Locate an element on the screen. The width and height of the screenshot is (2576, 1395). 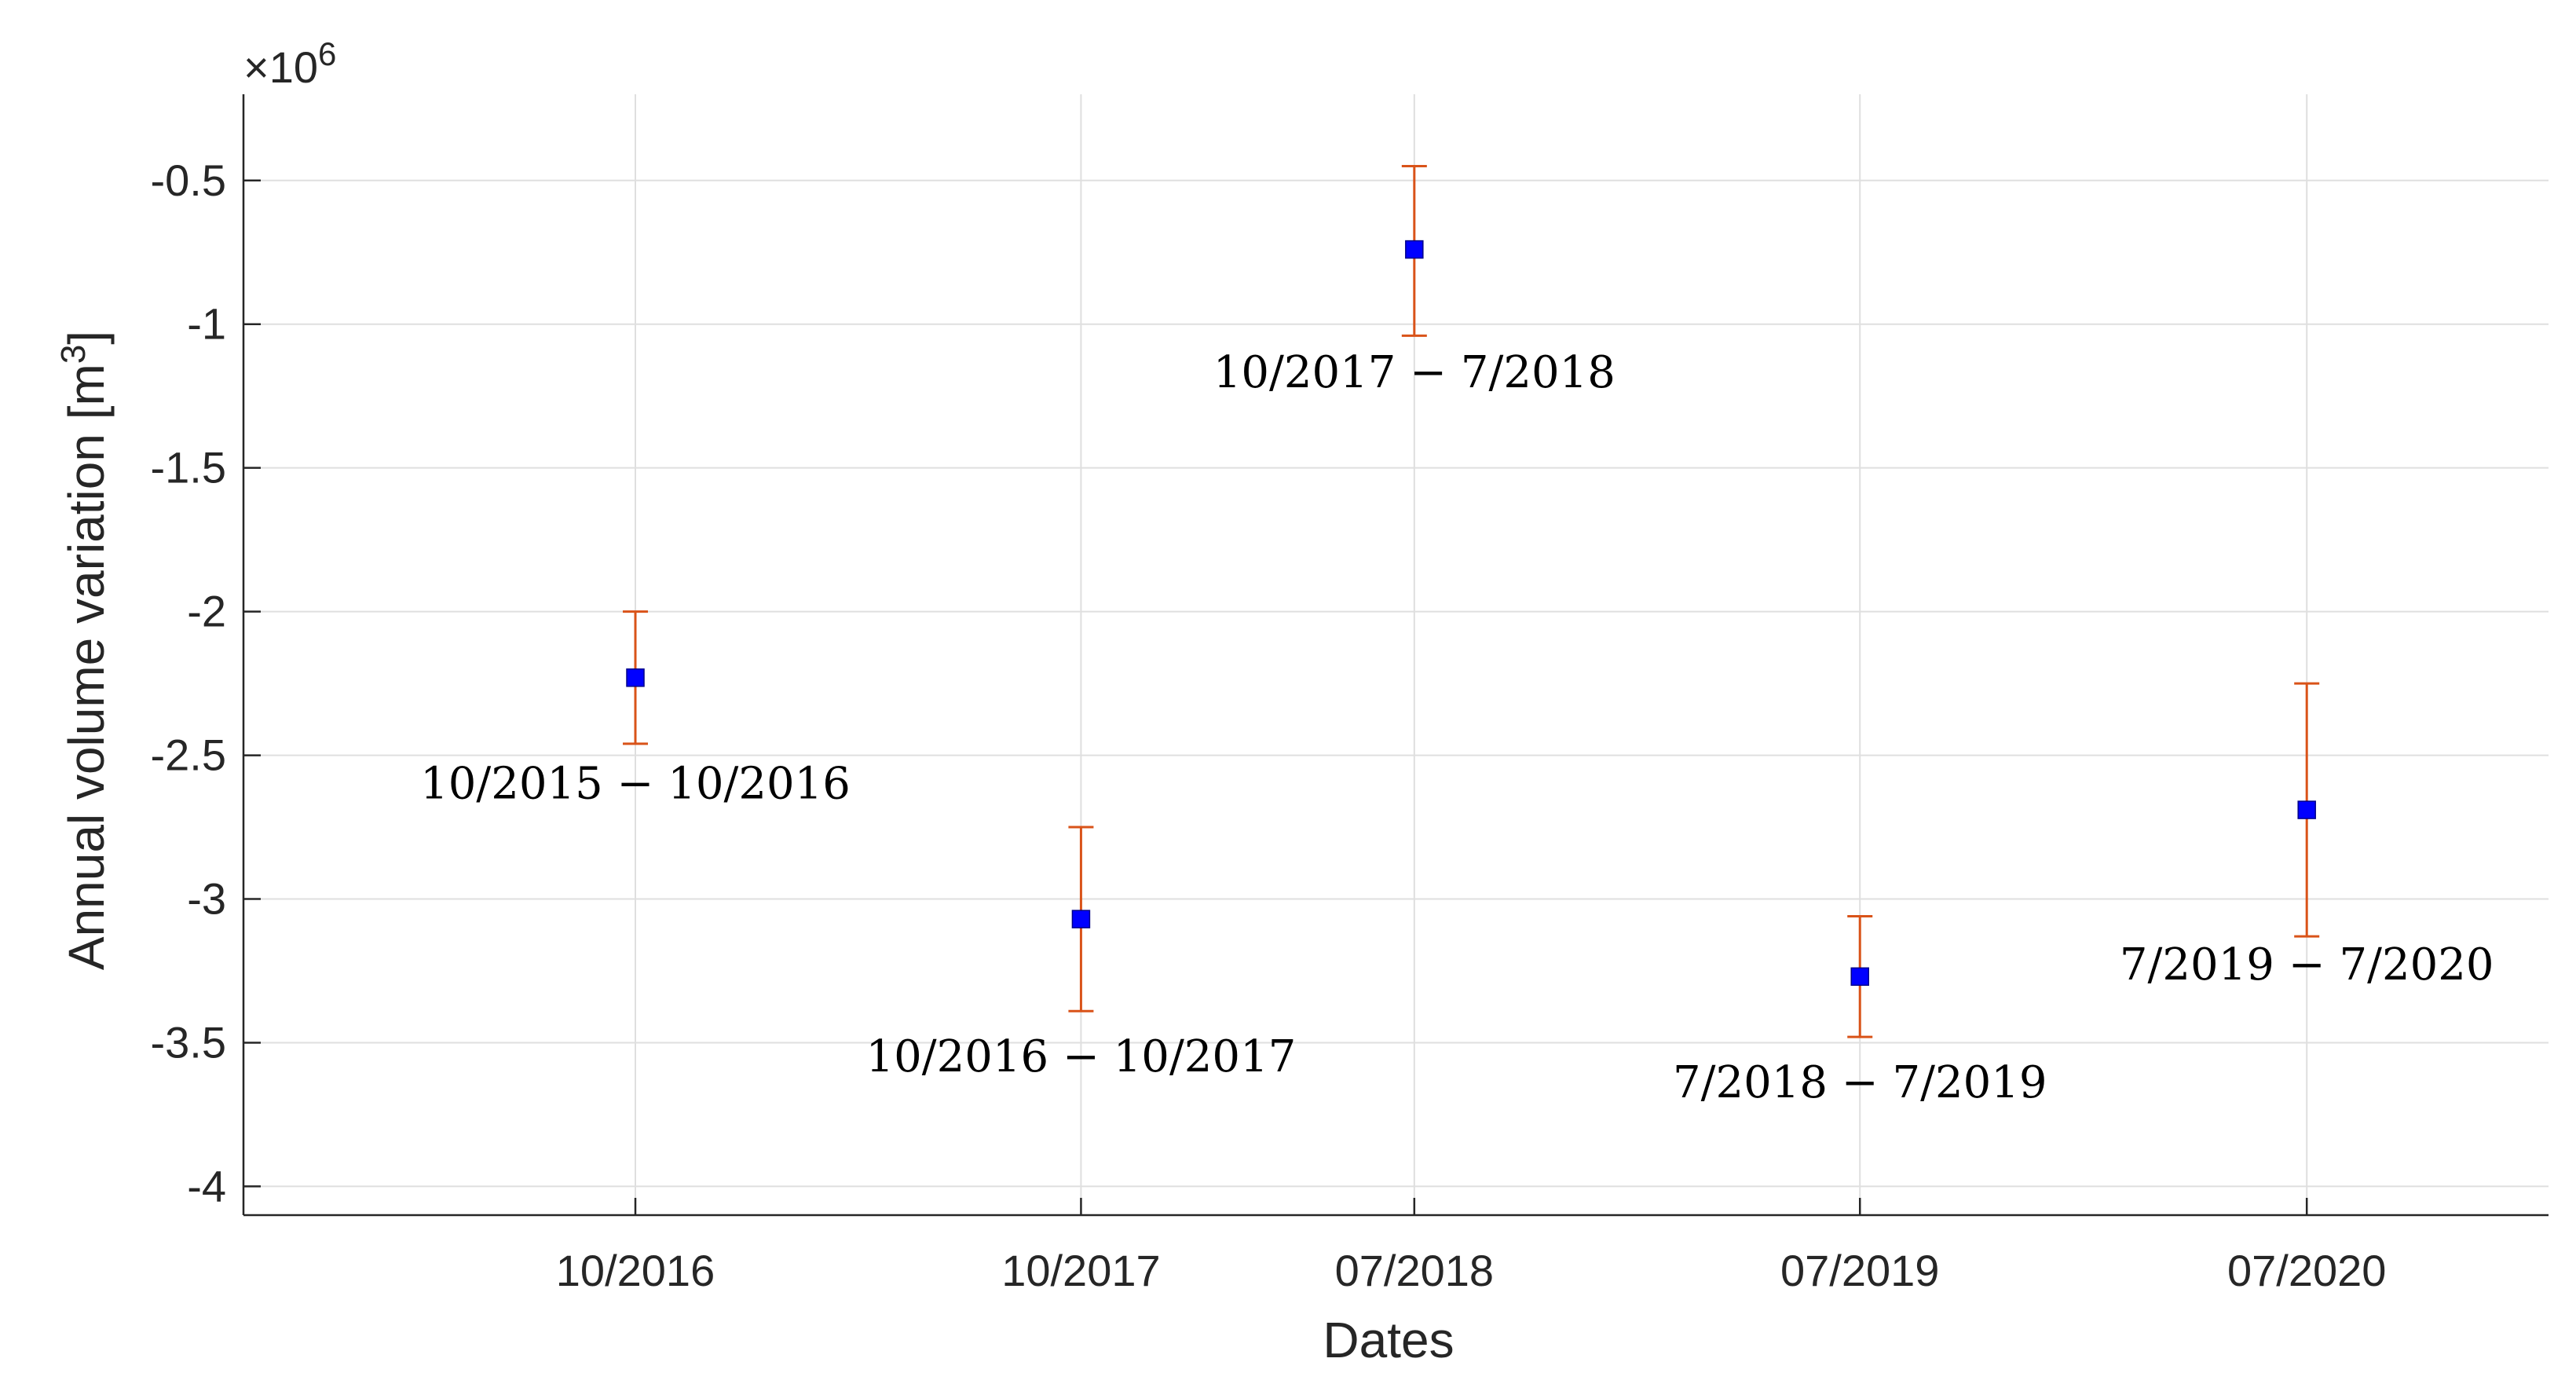
point-annotation: 7/2018 − 7/2019 is located at coordinates (1860, 1083).